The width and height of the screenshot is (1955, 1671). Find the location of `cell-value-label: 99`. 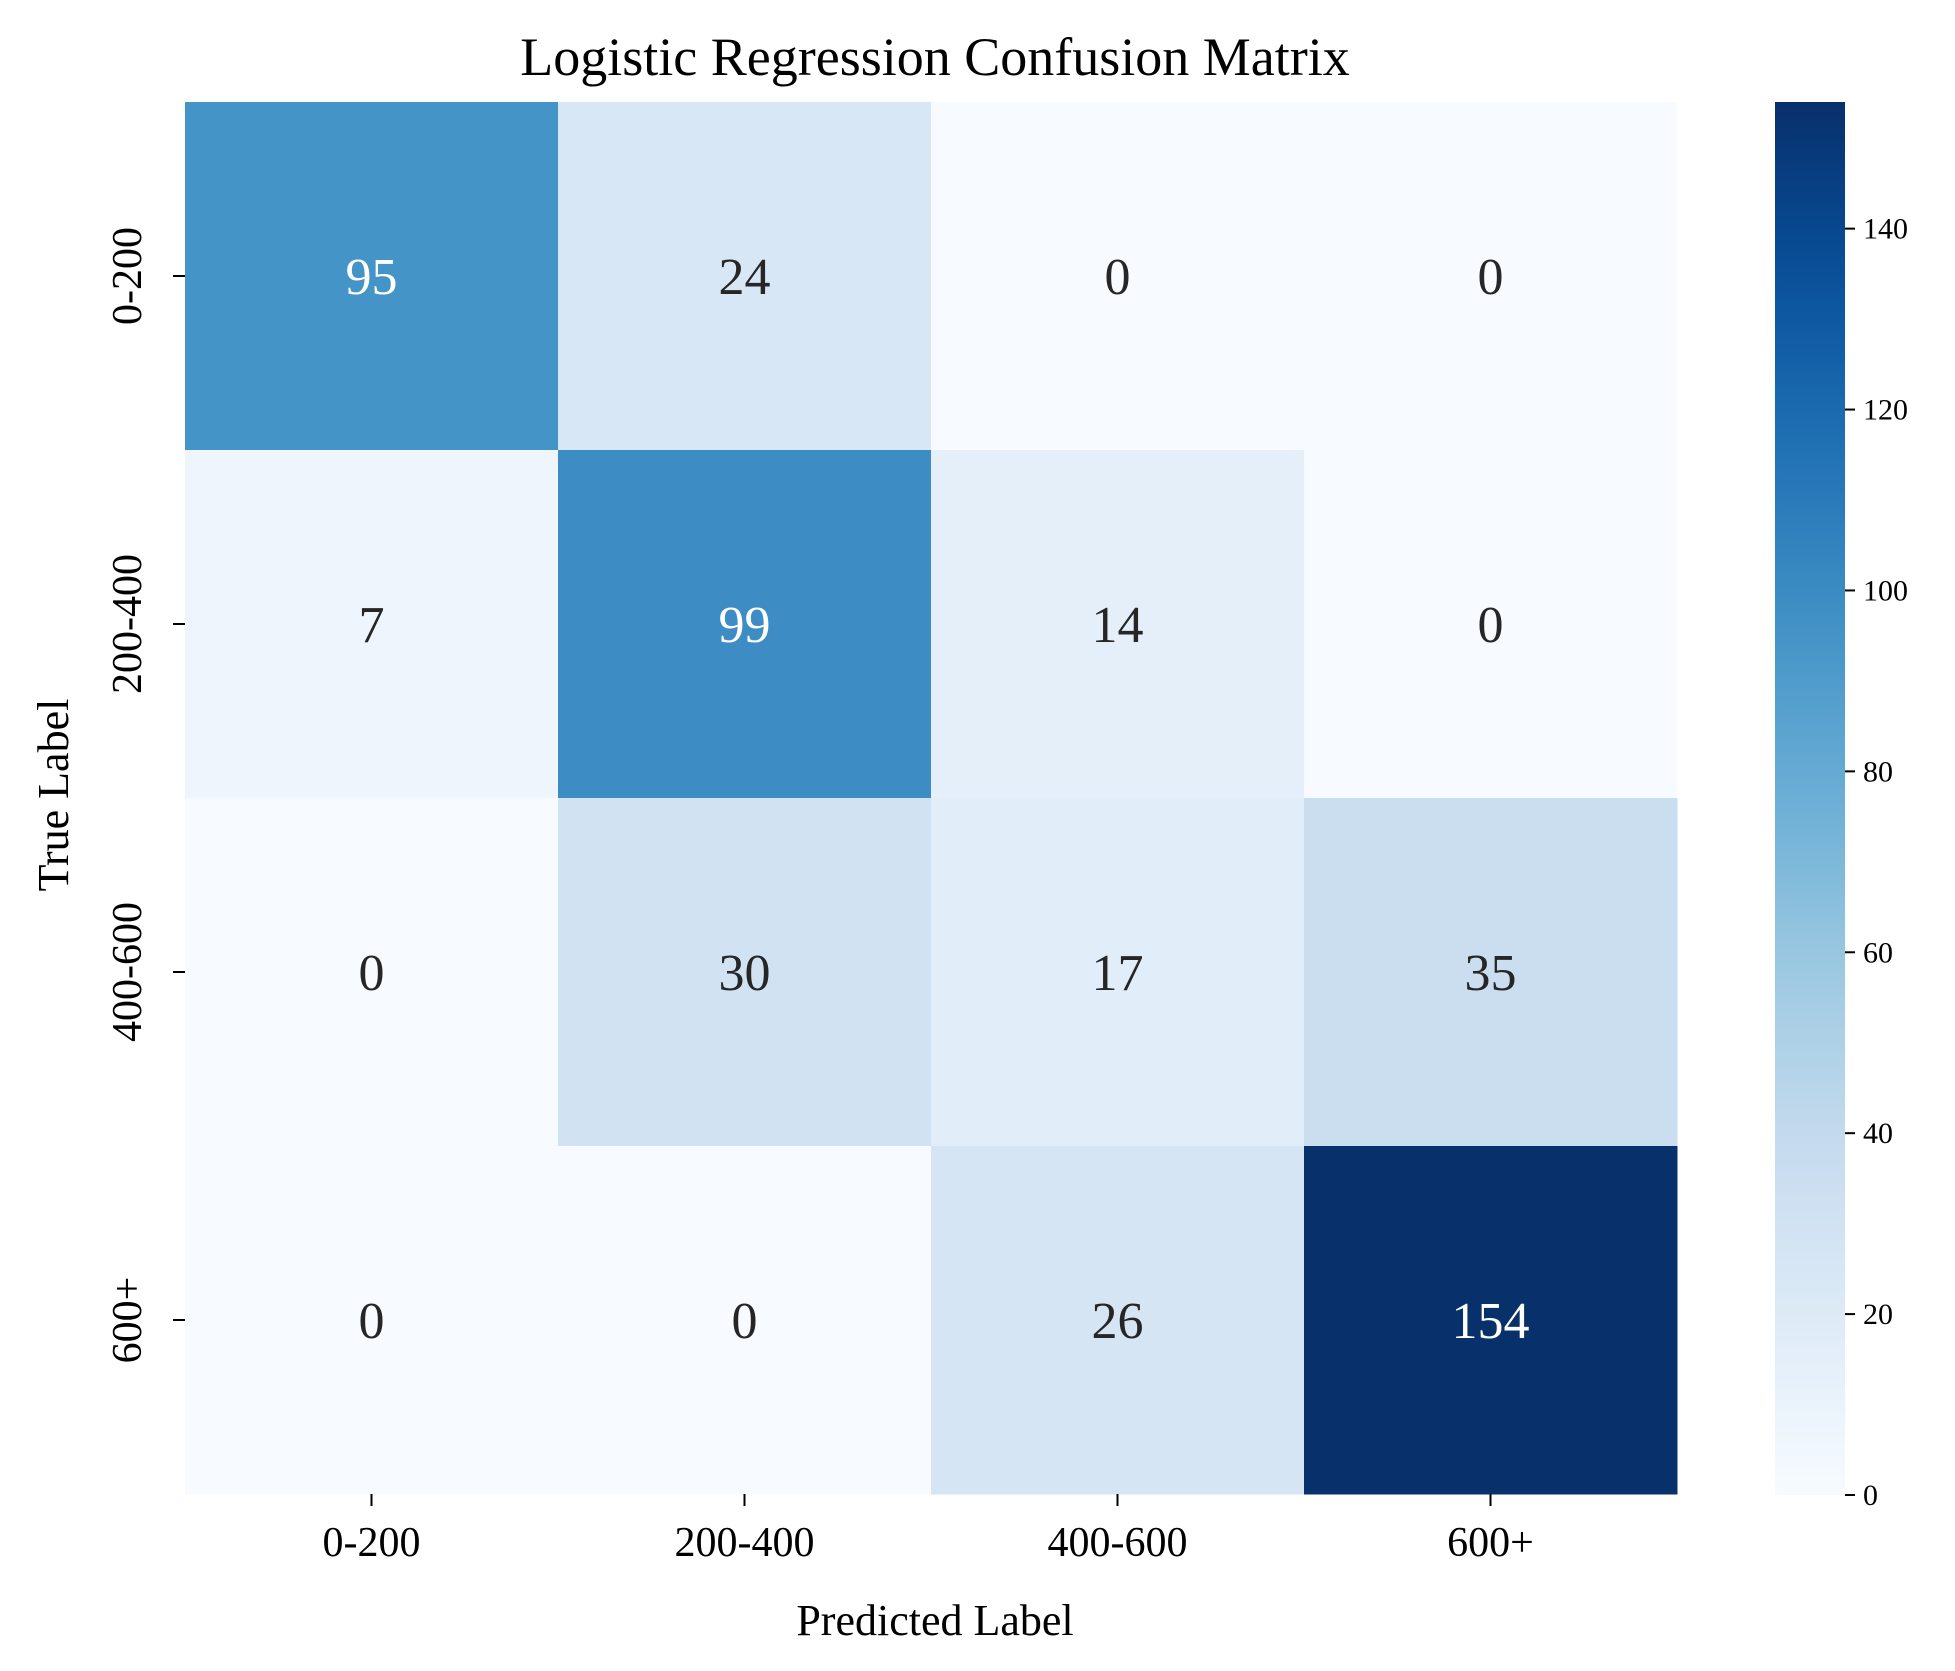

cell-value-label: 99 is located at coordinates (745, 625).